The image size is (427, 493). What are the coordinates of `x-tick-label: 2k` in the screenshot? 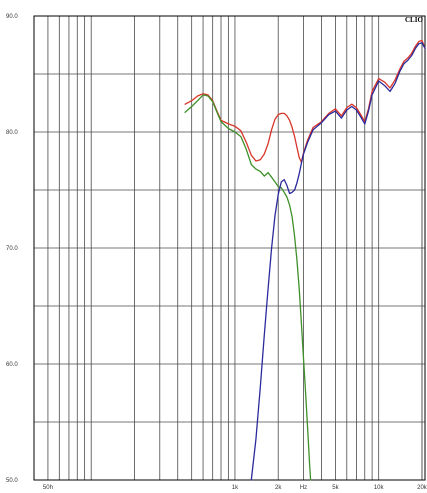 It's located at (278, 488).